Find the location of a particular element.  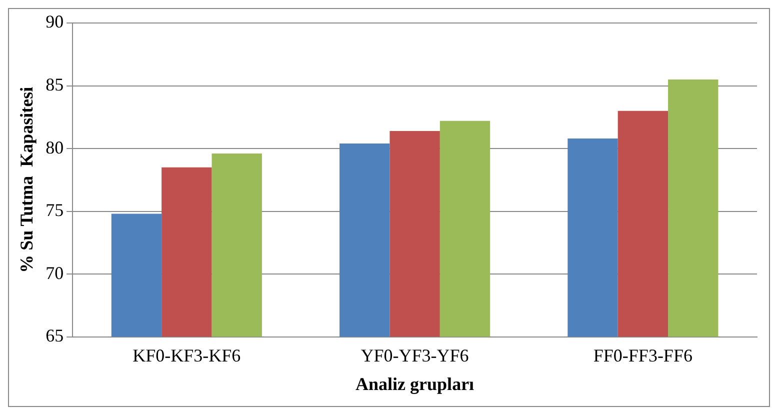

x-tick-label: FF0-FF3-FF6 is located at coordinates (642, 355).